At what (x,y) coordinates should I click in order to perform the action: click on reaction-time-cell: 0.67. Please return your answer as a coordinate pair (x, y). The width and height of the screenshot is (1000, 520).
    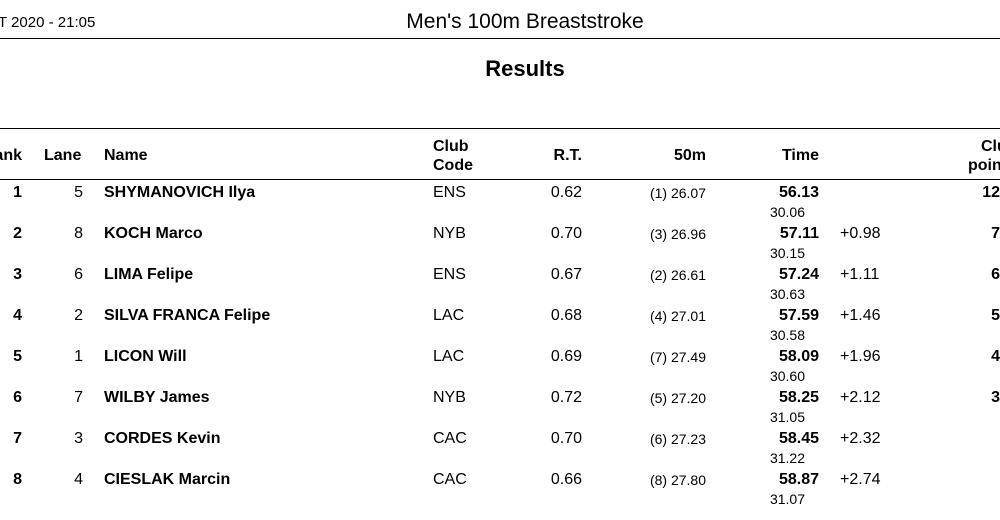
    Looking at the image, I should click on (566, 274).